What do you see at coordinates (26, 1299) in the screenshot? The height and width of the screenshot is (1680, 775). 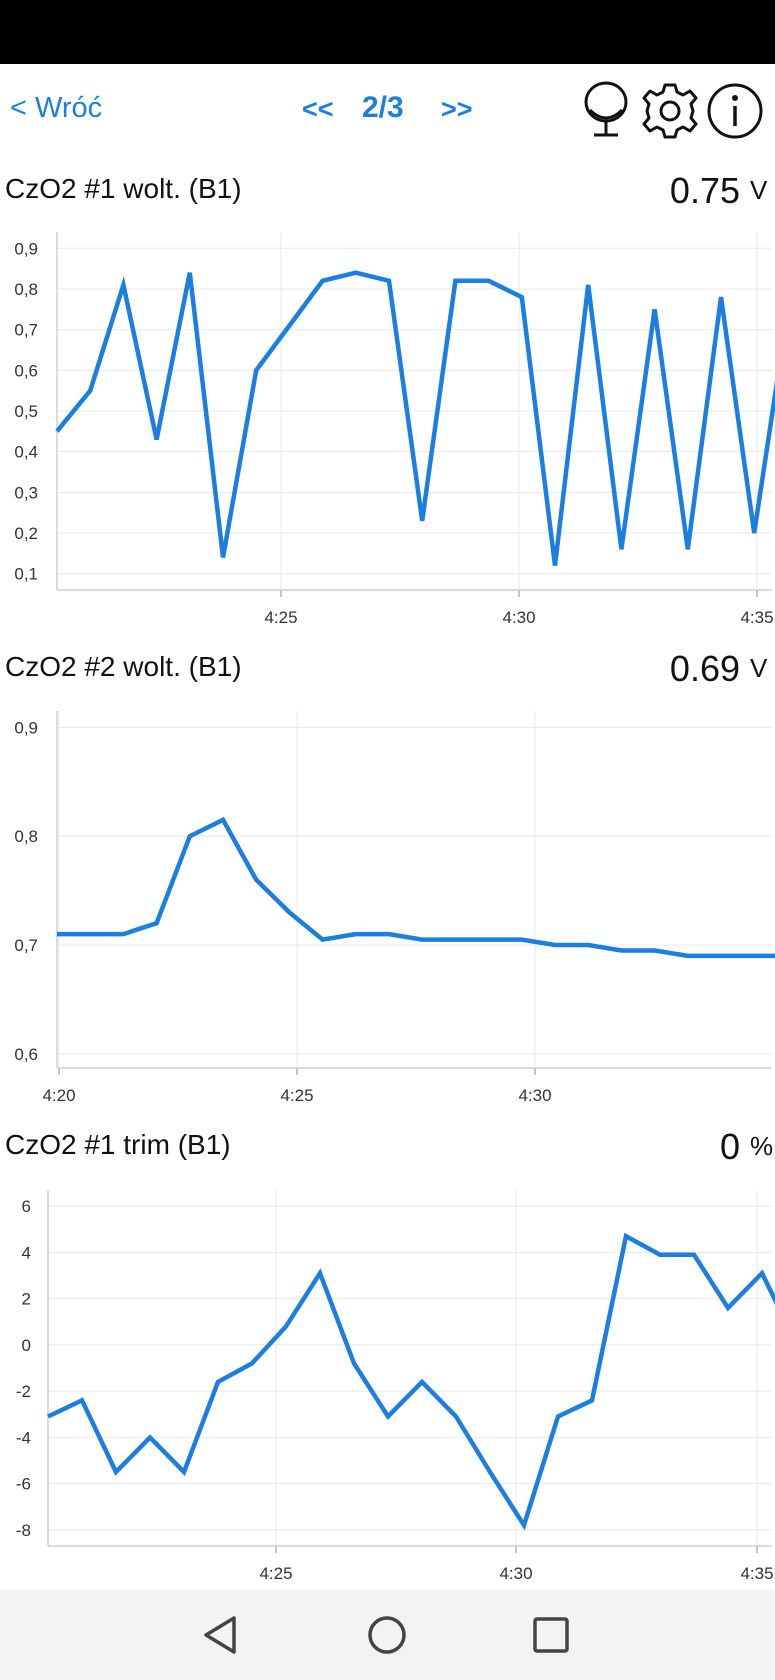 I see `y-tick-label: 2` at bounding box center [26, 1299].